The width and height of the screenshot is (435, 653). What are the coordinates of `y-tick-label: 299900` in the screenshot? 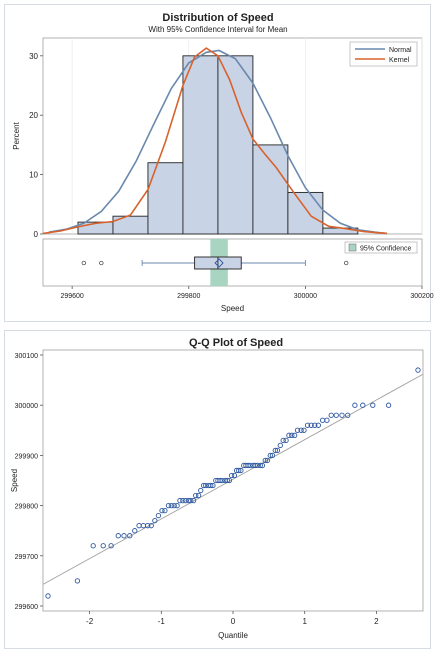 It's located at (26, 456).